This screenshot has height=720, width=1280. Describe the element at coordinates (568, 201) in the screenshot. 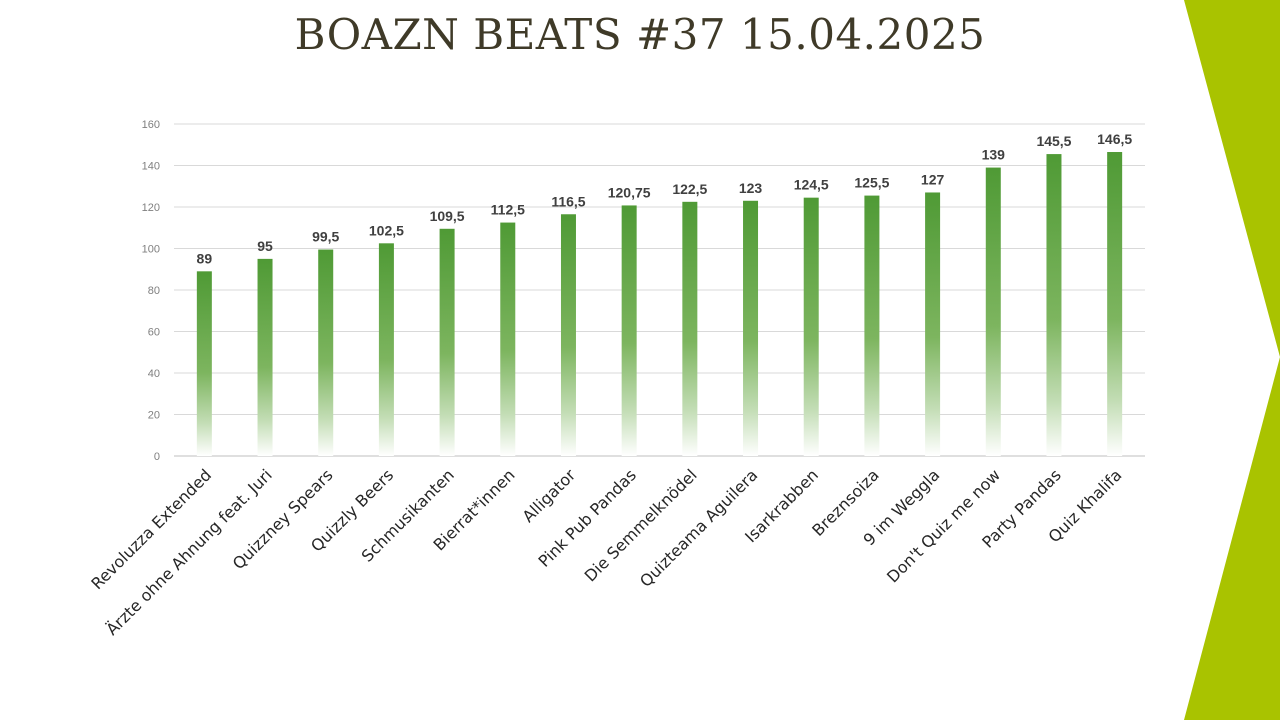

I see `data-label: 116,5` at that location.